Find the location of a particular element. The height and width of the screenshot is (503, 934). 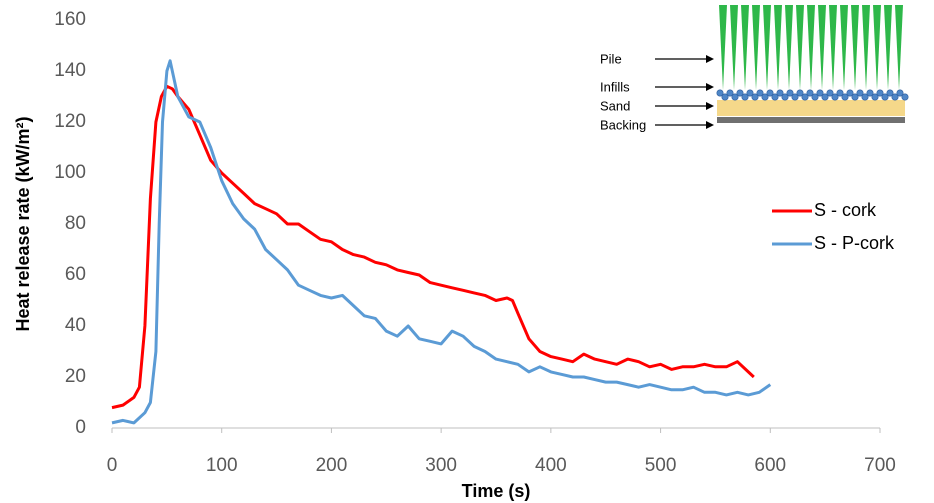

y-tick-label: 160 is located at coordinates (70, 19).